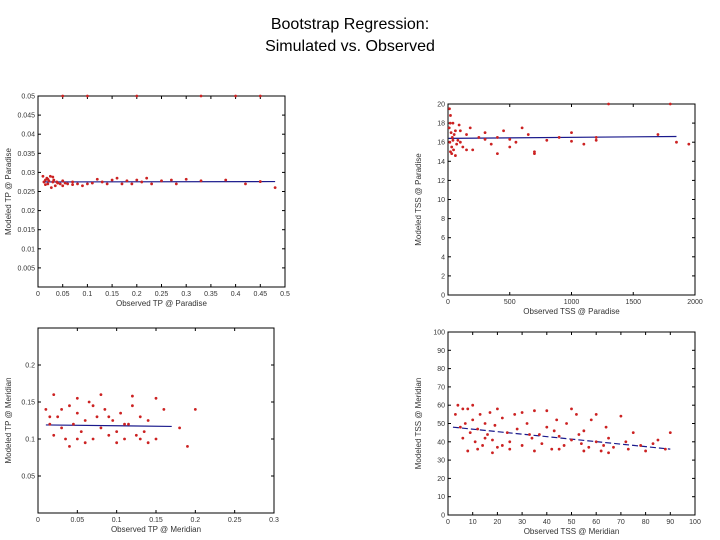  Describe the element at coordinates (285, 294) in the screenshot. I see `x-tick-label: 0.5` at that location.